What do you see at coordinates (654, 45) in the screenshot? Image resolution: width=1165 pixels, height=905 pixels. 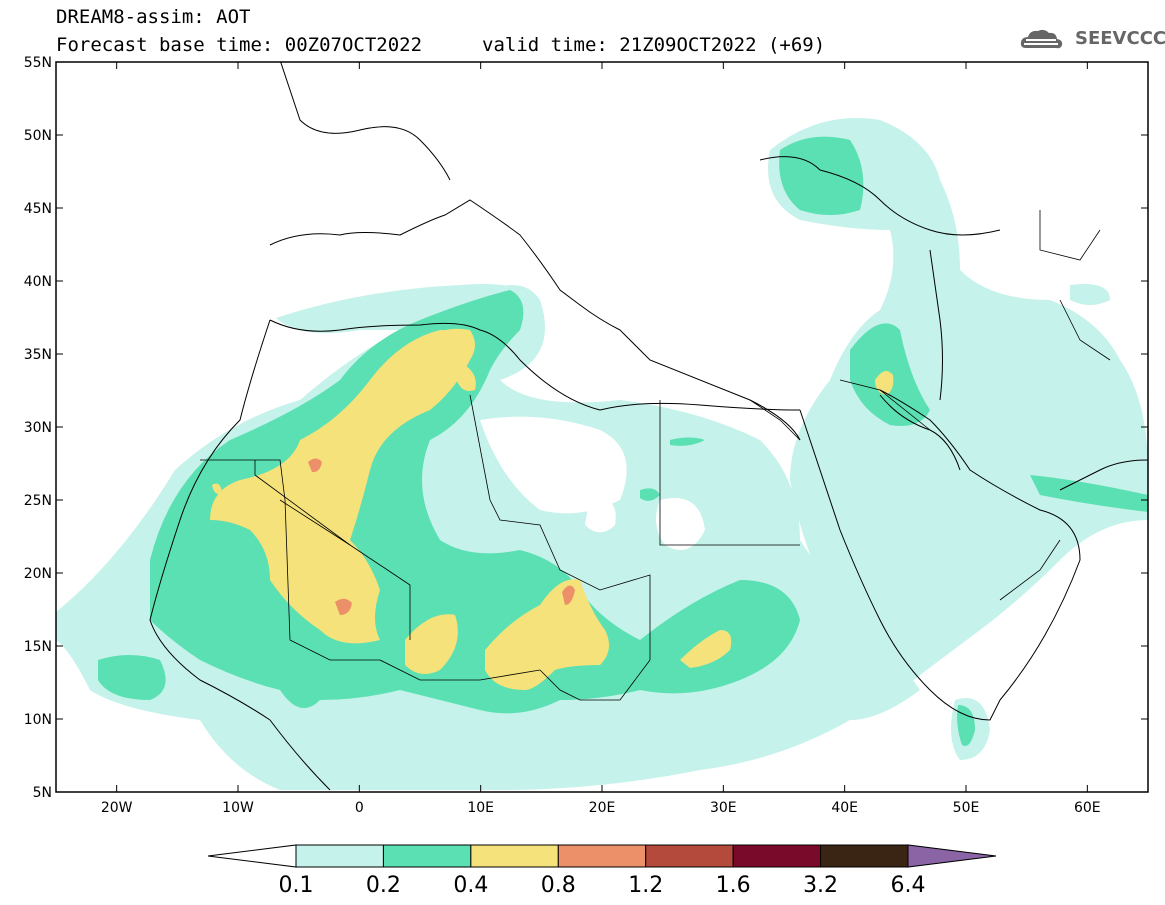 I see `valid-time: valid time: 21Z09OCT2022 (+69)` at bounding box center [654, 45].